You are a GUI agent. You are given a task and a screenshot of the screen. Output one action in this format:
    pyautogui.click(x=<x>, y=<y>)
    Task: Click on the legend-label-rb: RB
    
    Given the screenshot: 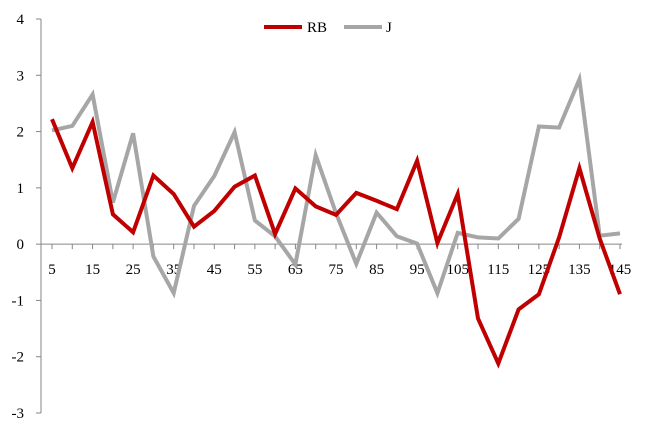 What is the action you would take?
    pyautogui.click(x=317, y=28)
    